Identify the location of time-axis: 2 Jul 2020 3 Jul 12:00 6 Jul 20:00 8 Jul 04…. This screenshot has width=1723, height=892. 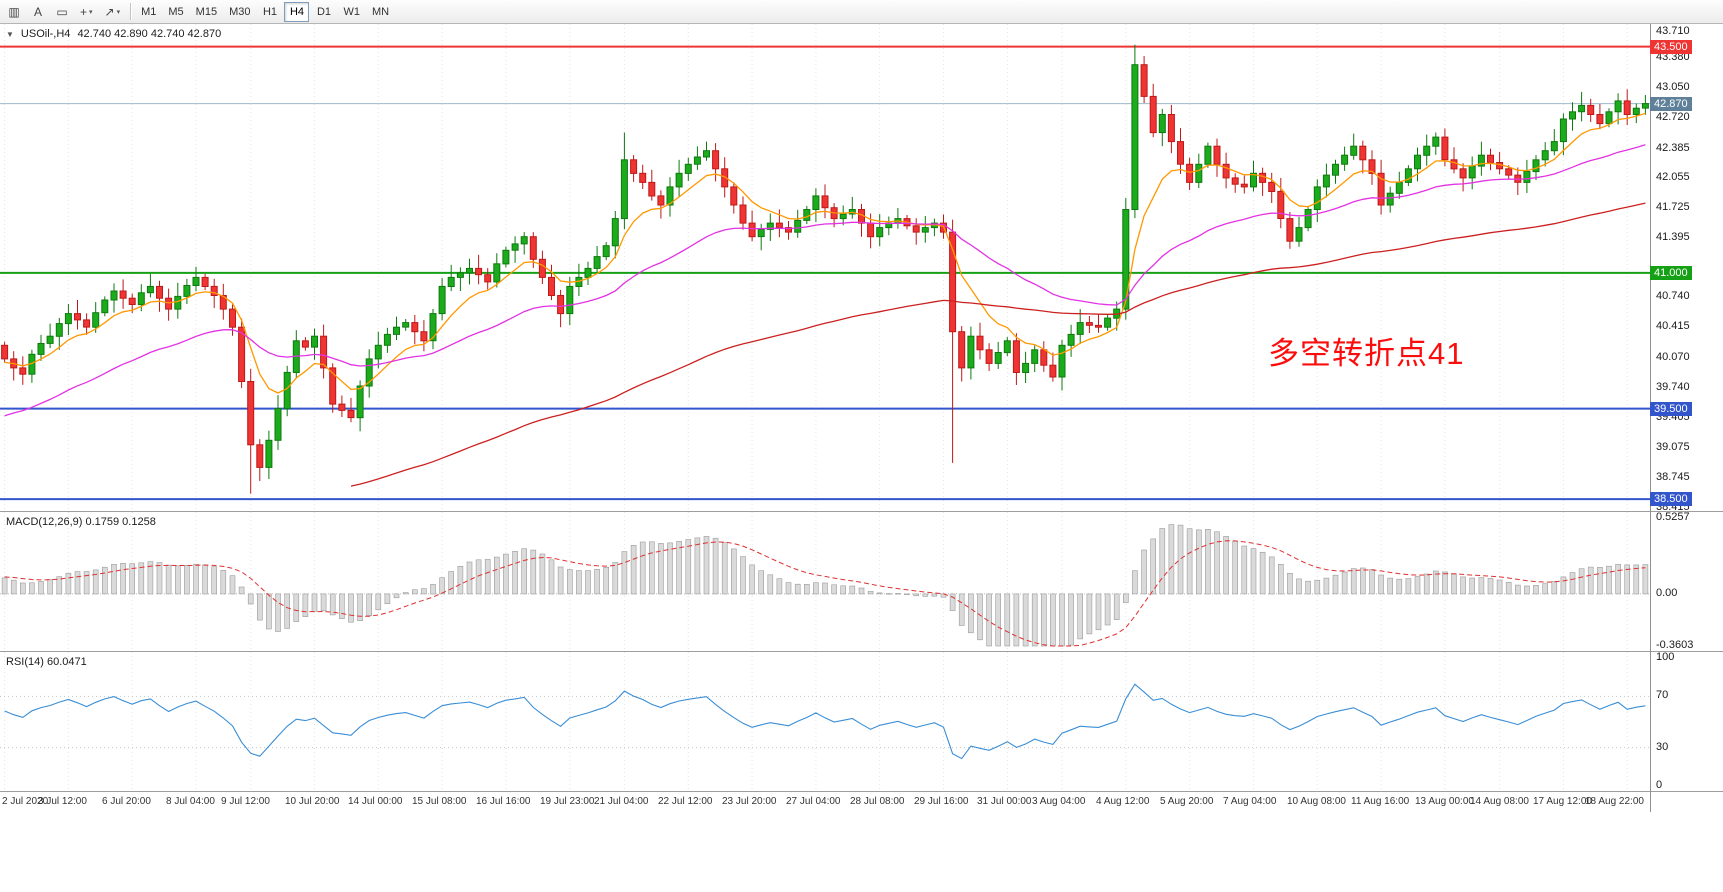
(861, 801).